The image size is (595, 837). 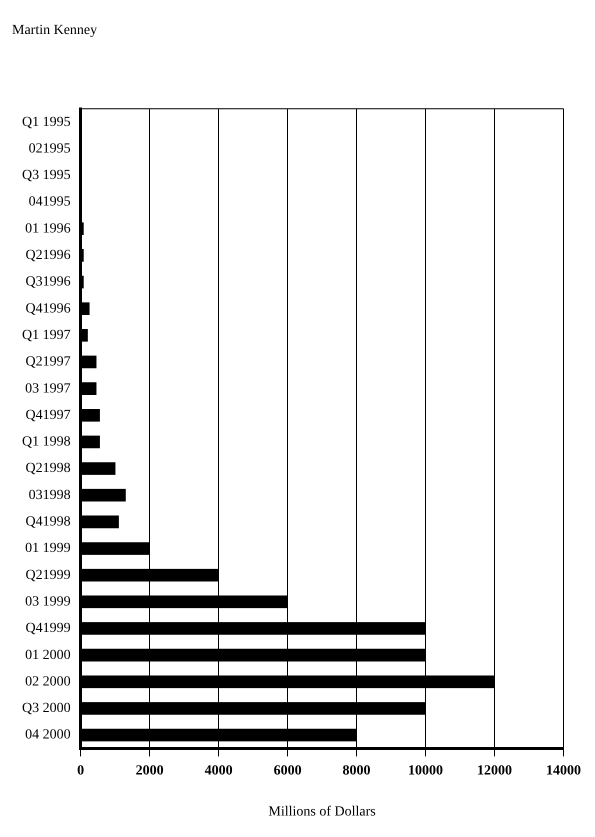 What do you see at coordinates (46, 122) in the screenshot?
I see `y-tick-label: Q1 1995` at bounding box center [46, 122].